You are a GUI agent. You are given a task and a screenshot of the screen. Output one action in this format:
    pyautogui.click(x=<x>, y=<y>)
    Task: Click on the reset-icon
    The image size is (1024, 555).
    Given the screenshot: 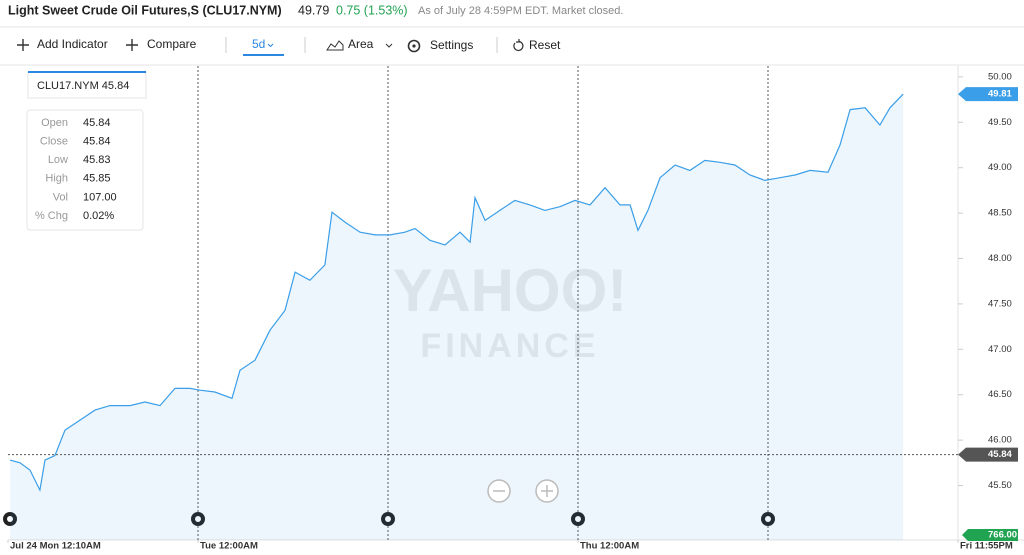 What is the action you would take?
    pyautogui.click(x=518, y=45)
    